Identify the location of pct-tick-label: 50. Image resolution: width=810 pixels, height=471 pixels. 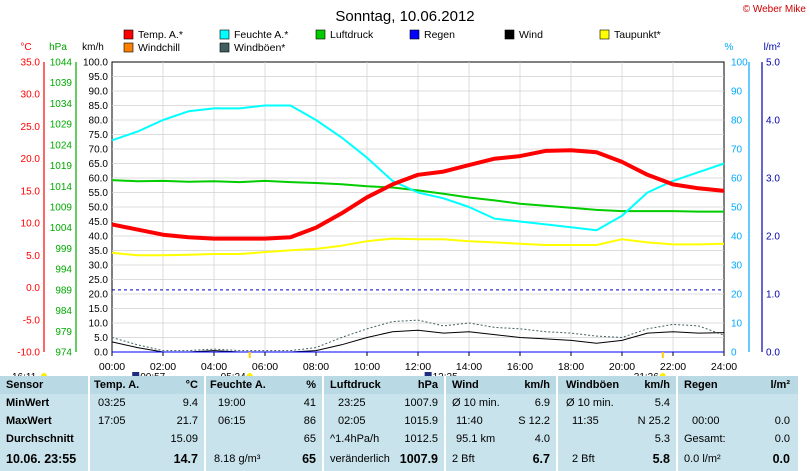
(737, 208).